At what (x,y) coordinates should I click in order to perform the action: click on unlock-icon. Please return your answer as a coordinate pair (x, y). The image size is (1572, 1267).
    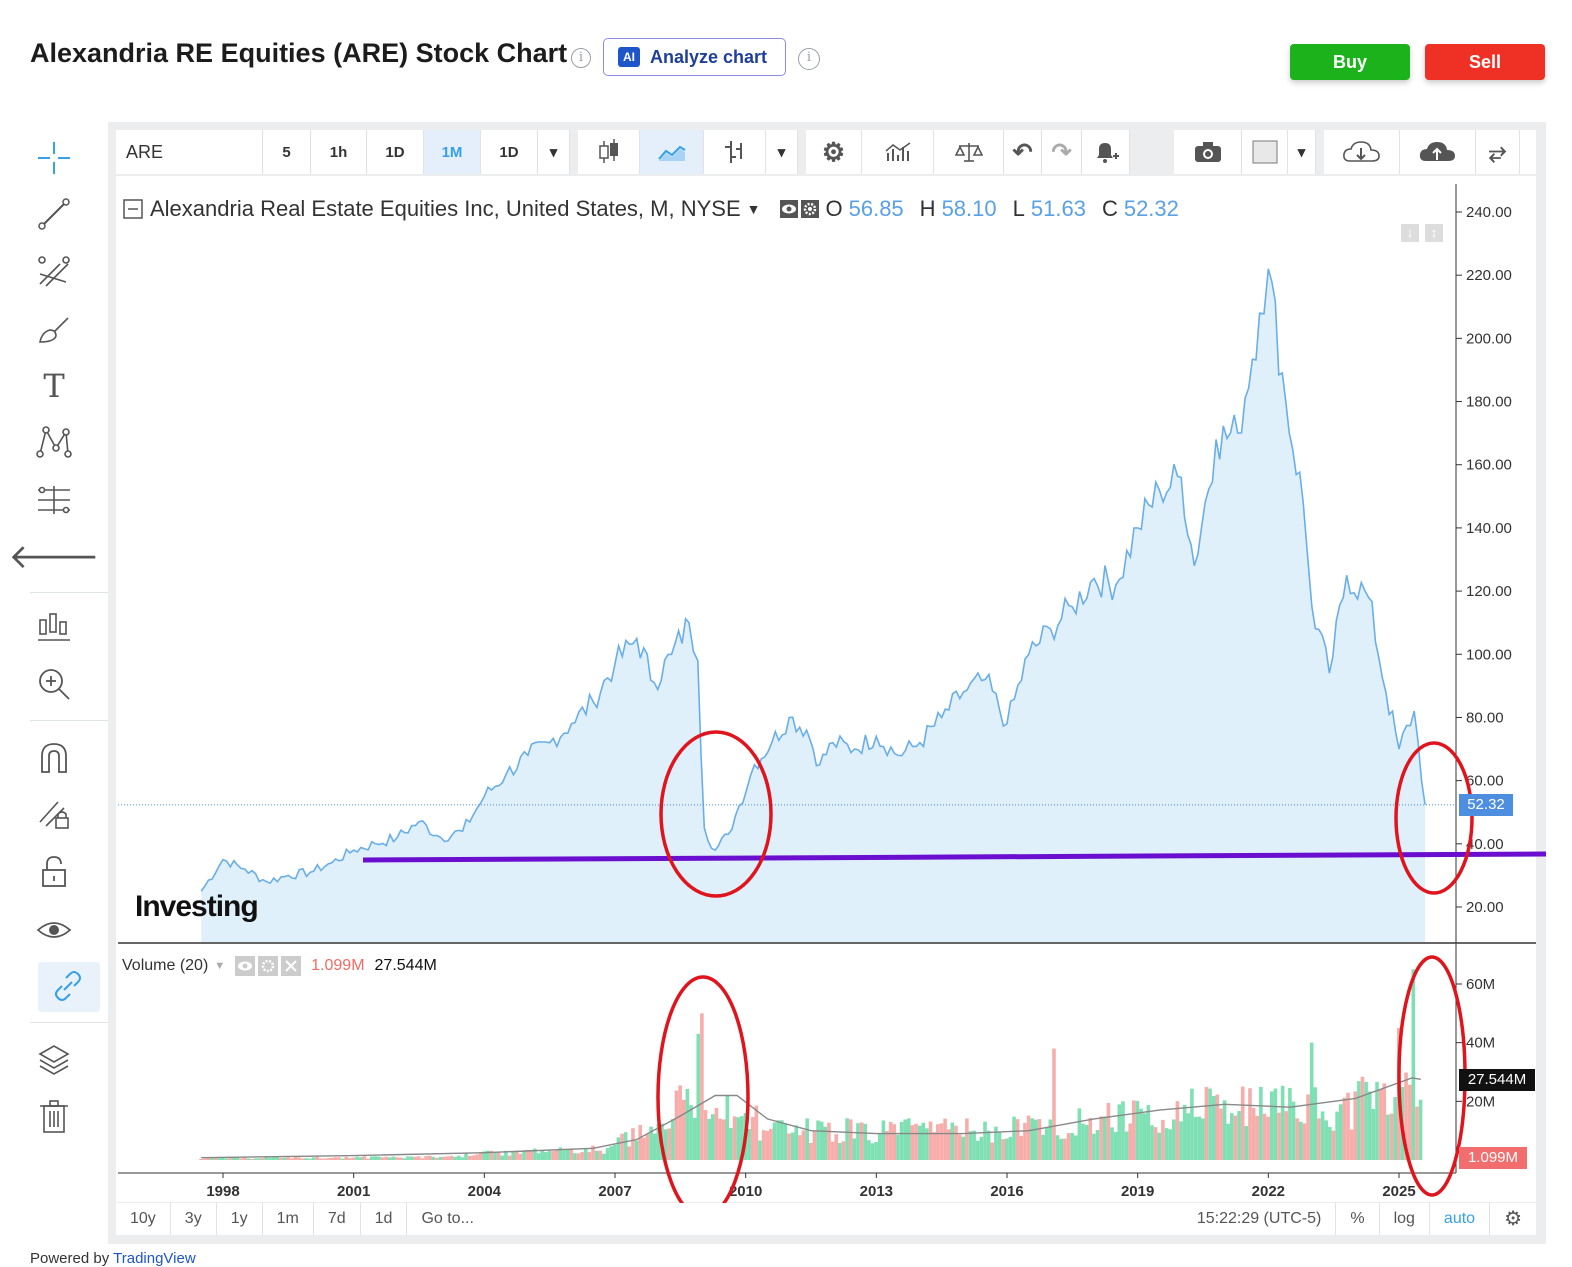
    Looking at the image, I should click on (54, 872).